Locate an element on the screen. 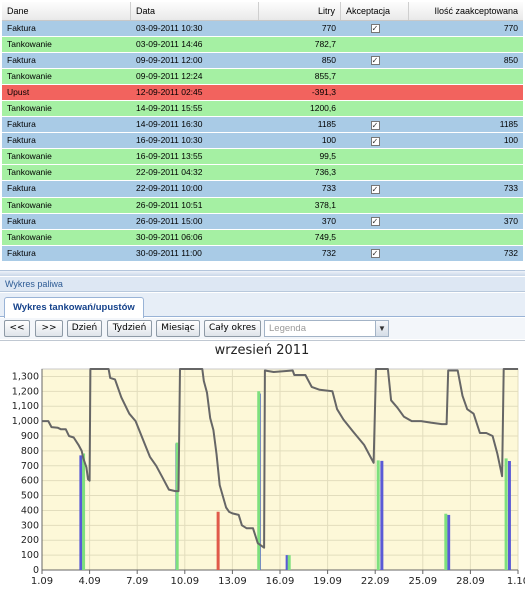  checkmark-icon: ✓ is located at coordinates (375, 61).